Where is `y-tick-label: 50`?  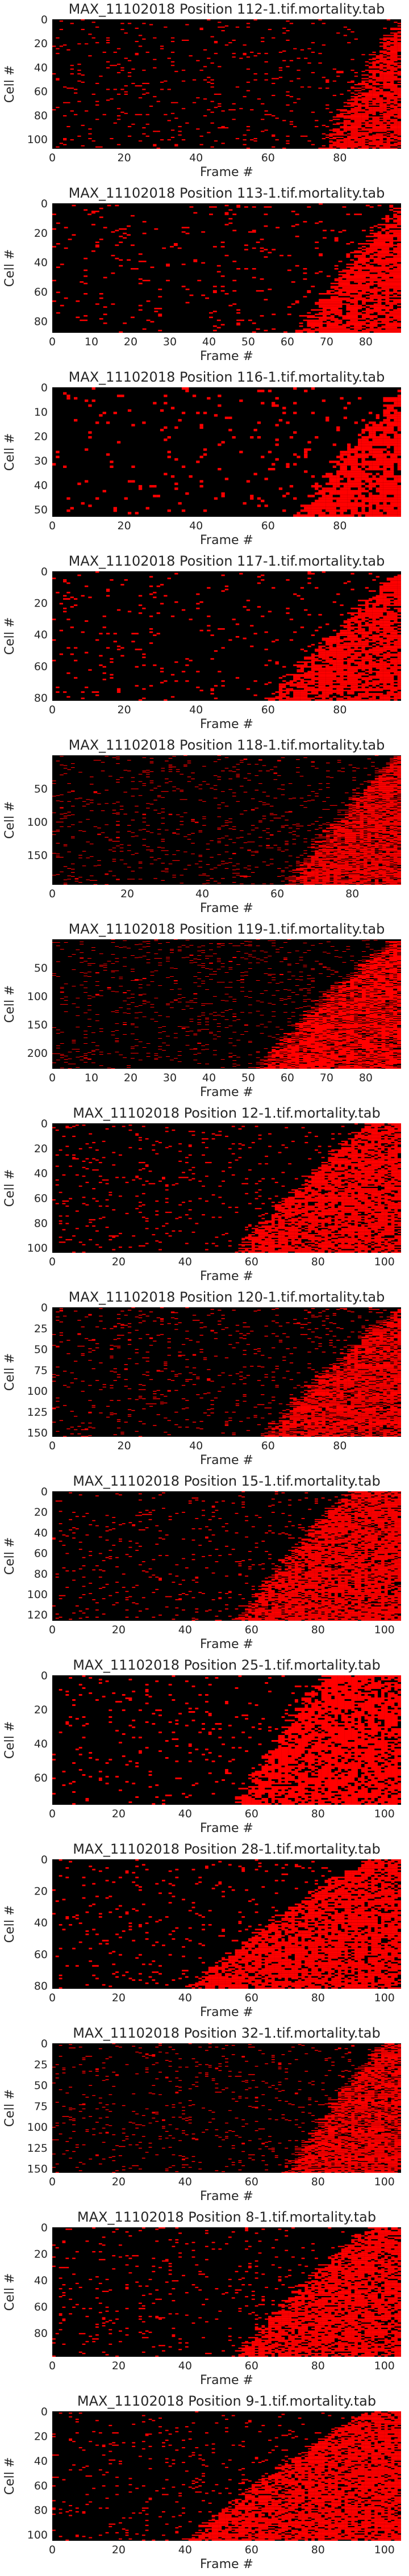
y-tick-label: 50 is located at coordinates (41, 2086).